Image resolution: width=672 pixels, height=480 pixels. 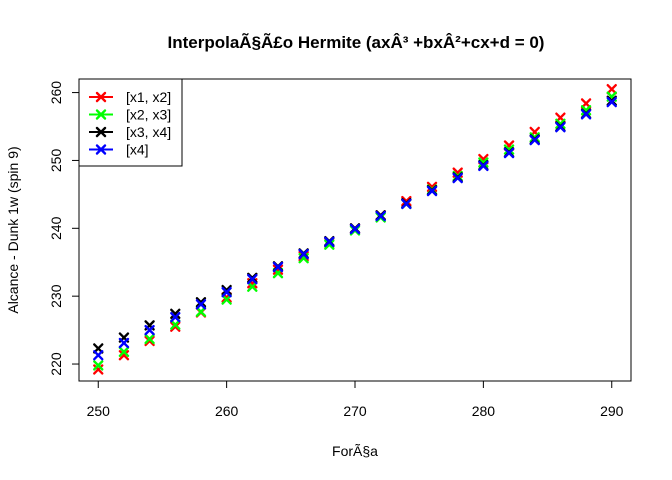 I want to click on x-axis-label: ForÃ§a, so click(x=355, y=451).